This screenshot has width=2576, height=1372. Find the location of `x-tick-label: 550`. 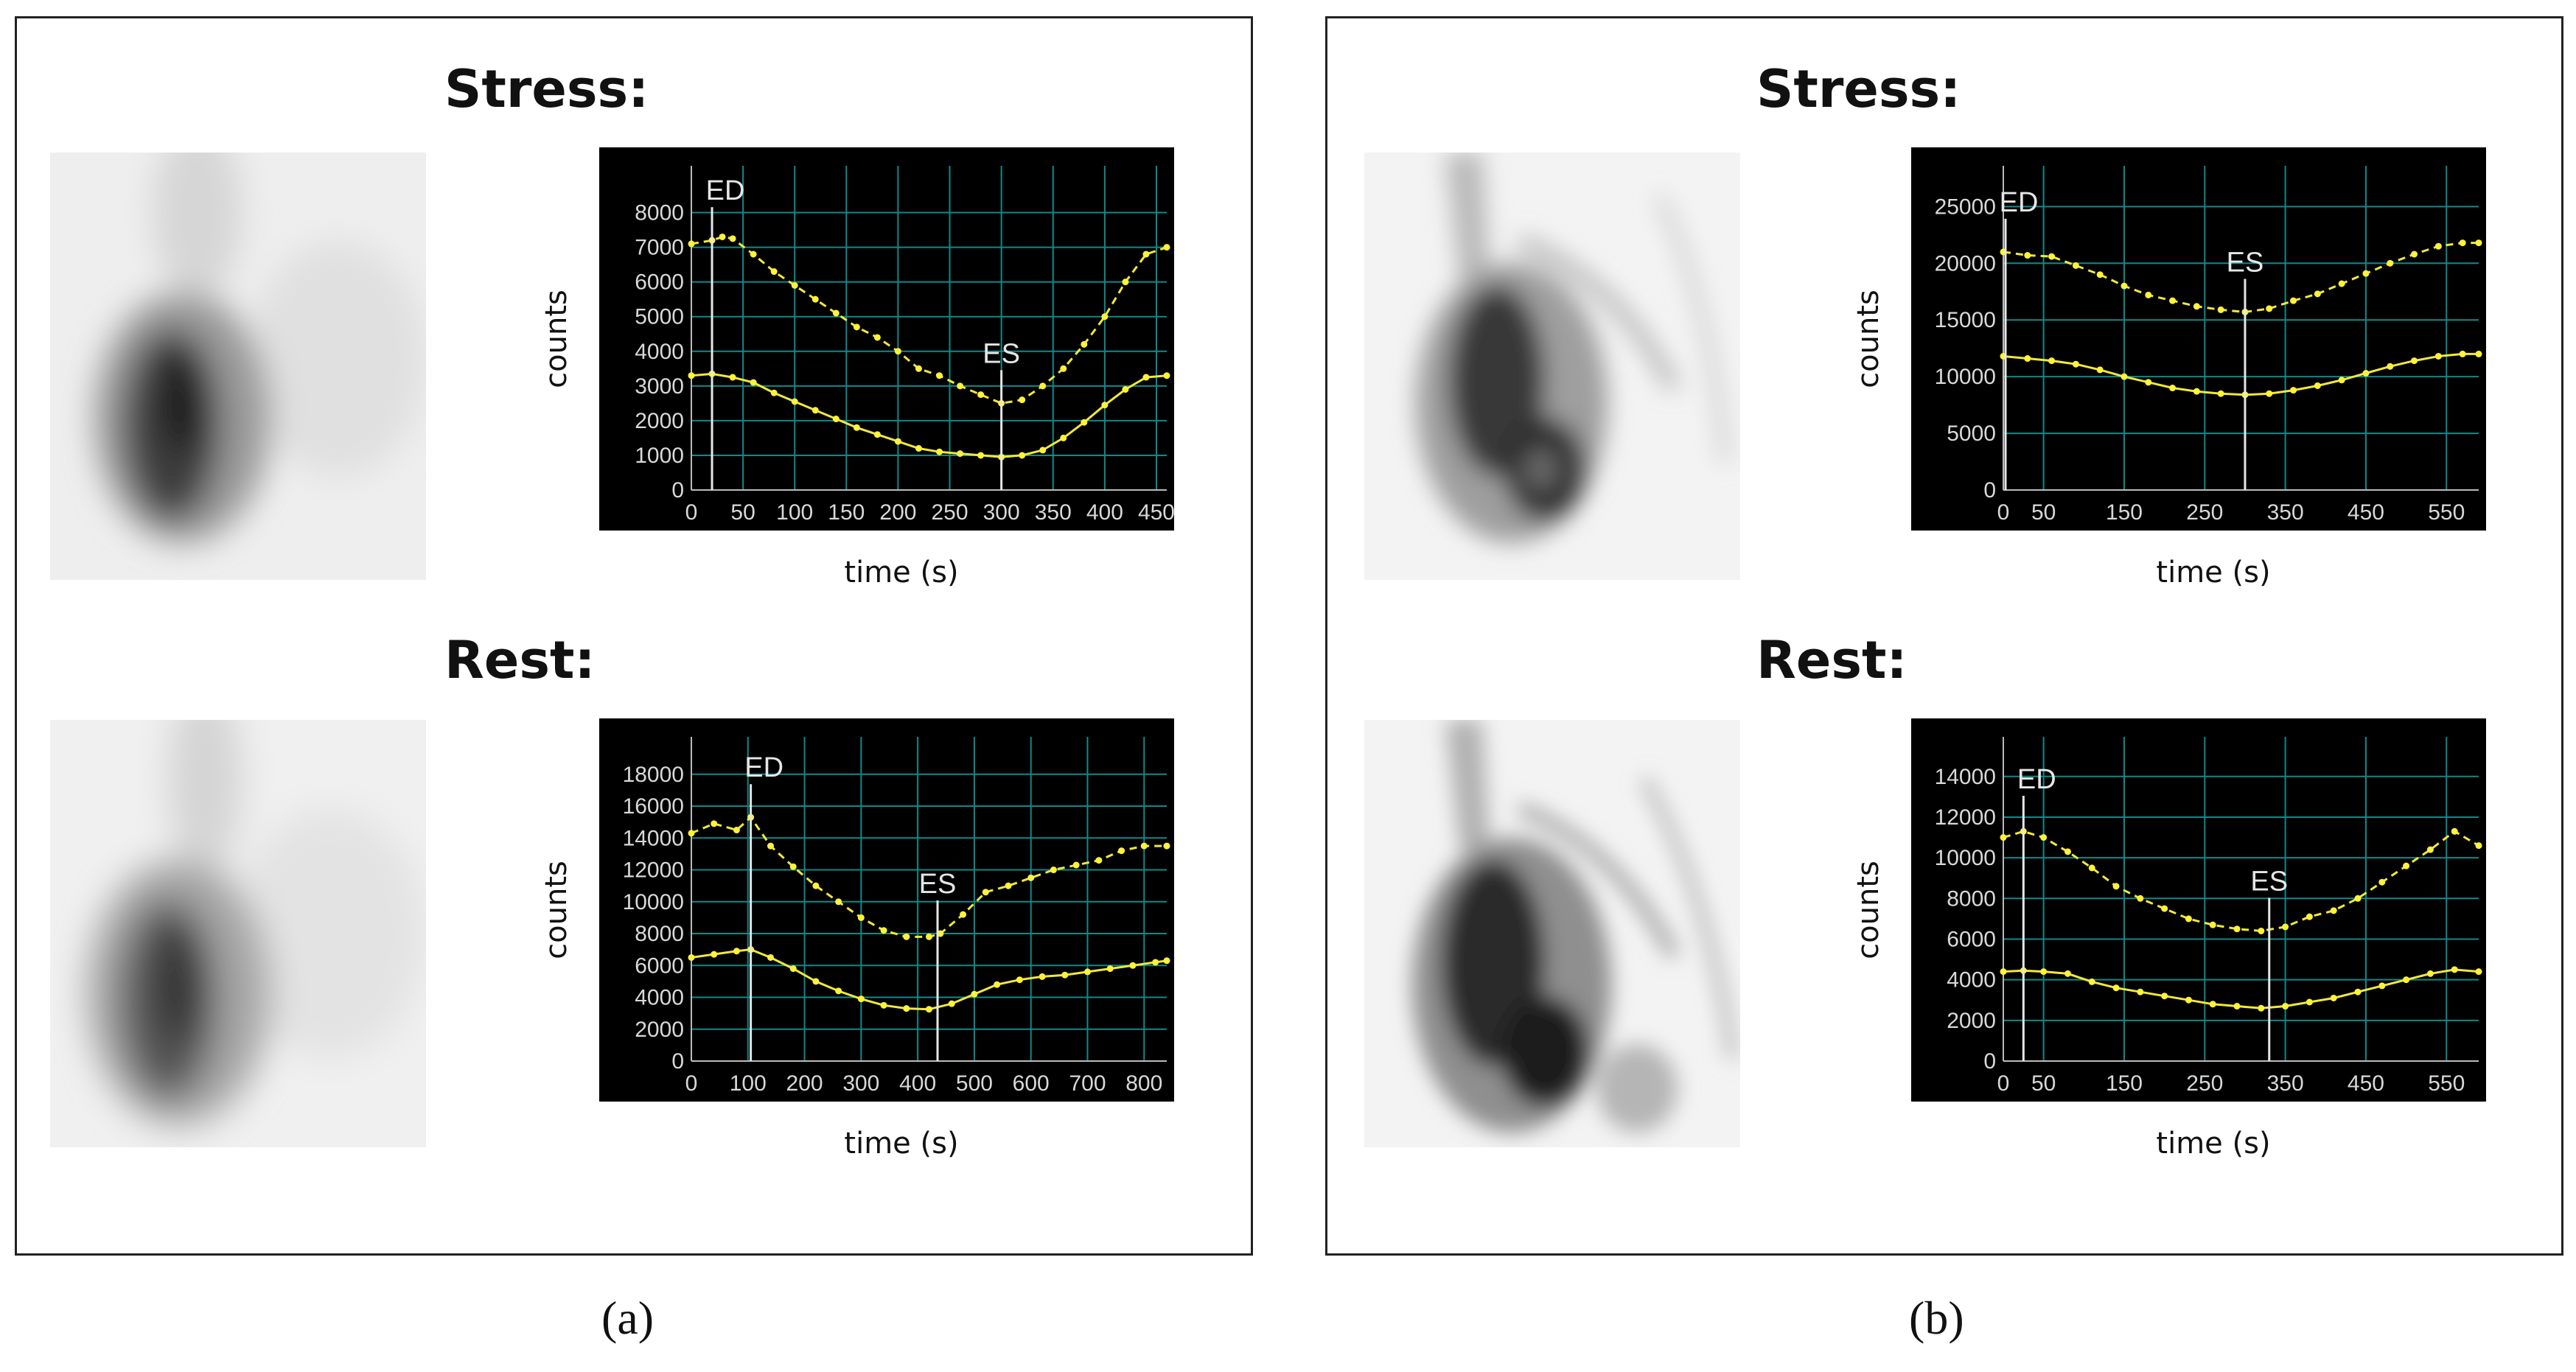

x-tick-label: 550 is located at coordinates (2446, 512).